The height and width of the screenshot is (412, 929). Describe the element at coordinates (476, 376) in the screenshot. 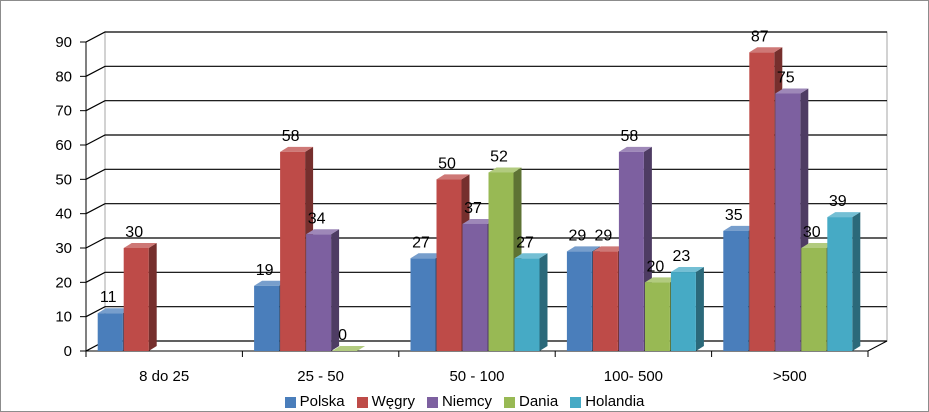

I see `x-tick-label: 50 - 100` at that location.